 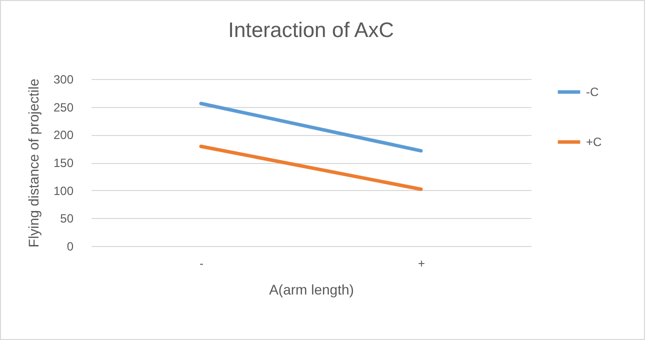 I want to click on y-axis-title: Flying distance of projectile, so click(x=33, y=163).